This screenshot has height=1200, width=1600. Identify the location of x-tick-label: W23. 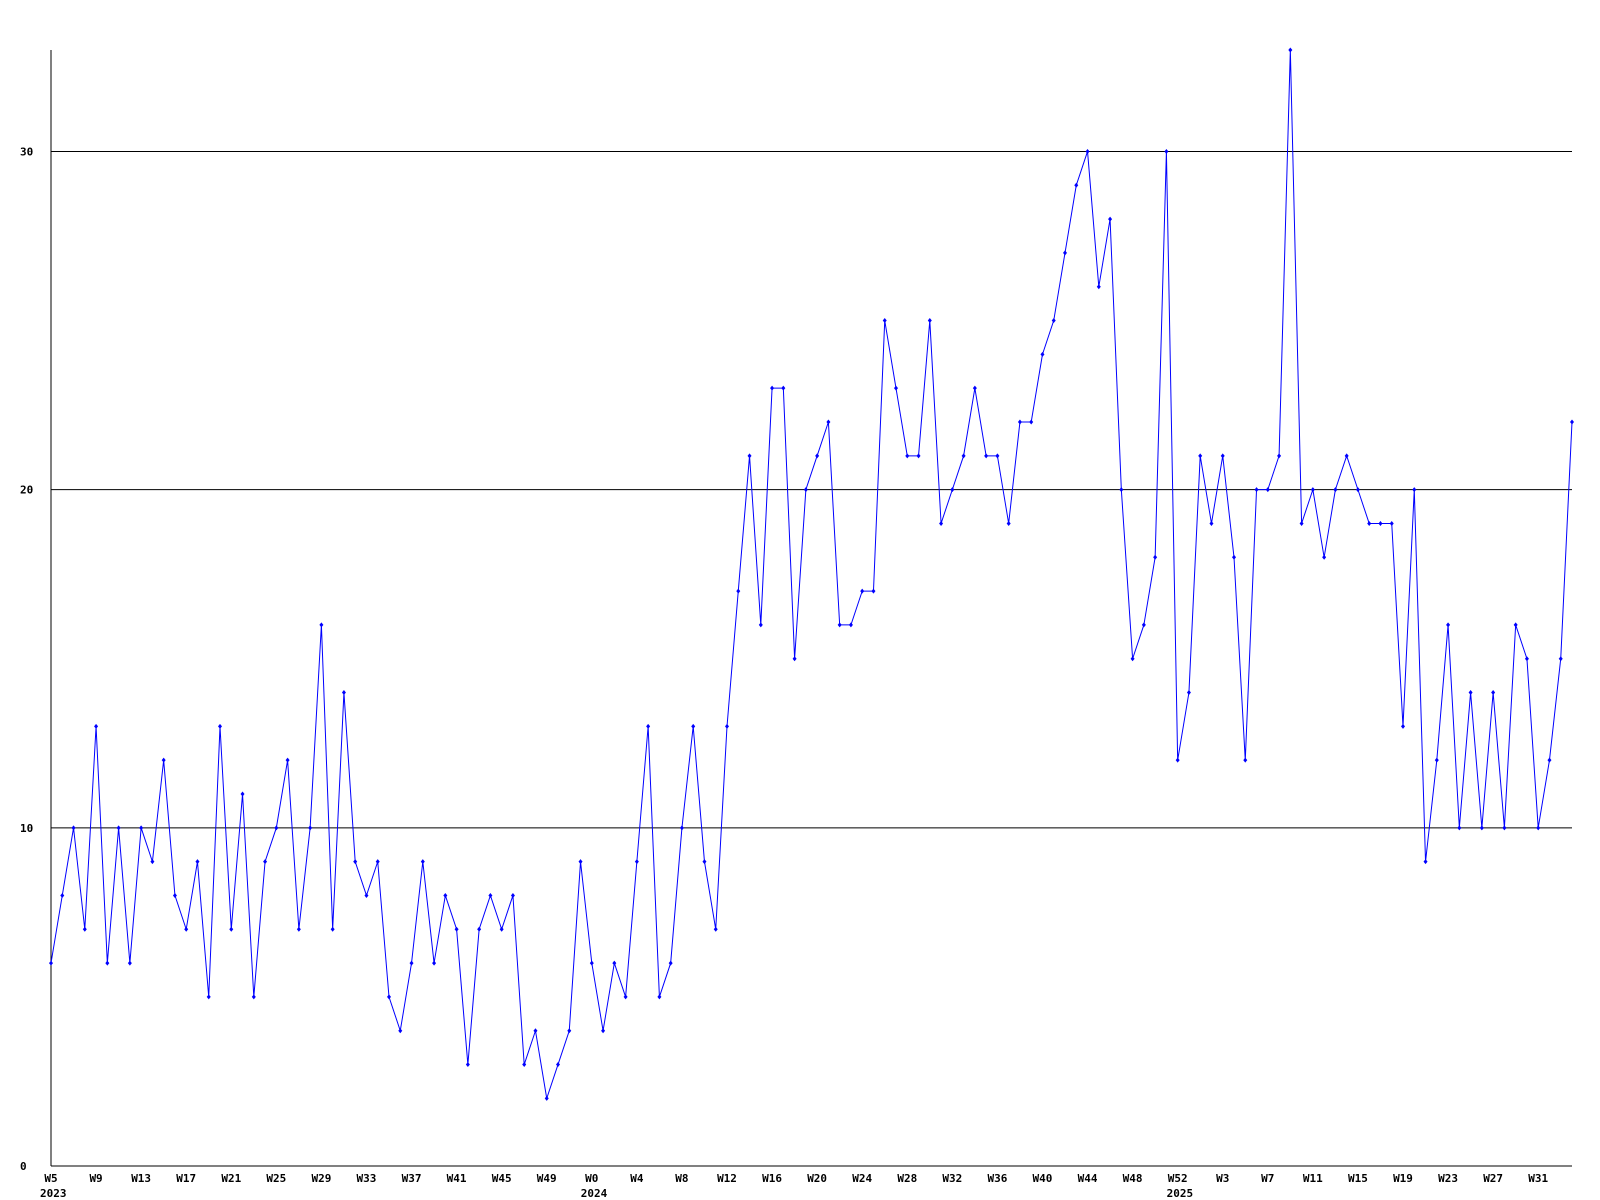
(1448, 1178).